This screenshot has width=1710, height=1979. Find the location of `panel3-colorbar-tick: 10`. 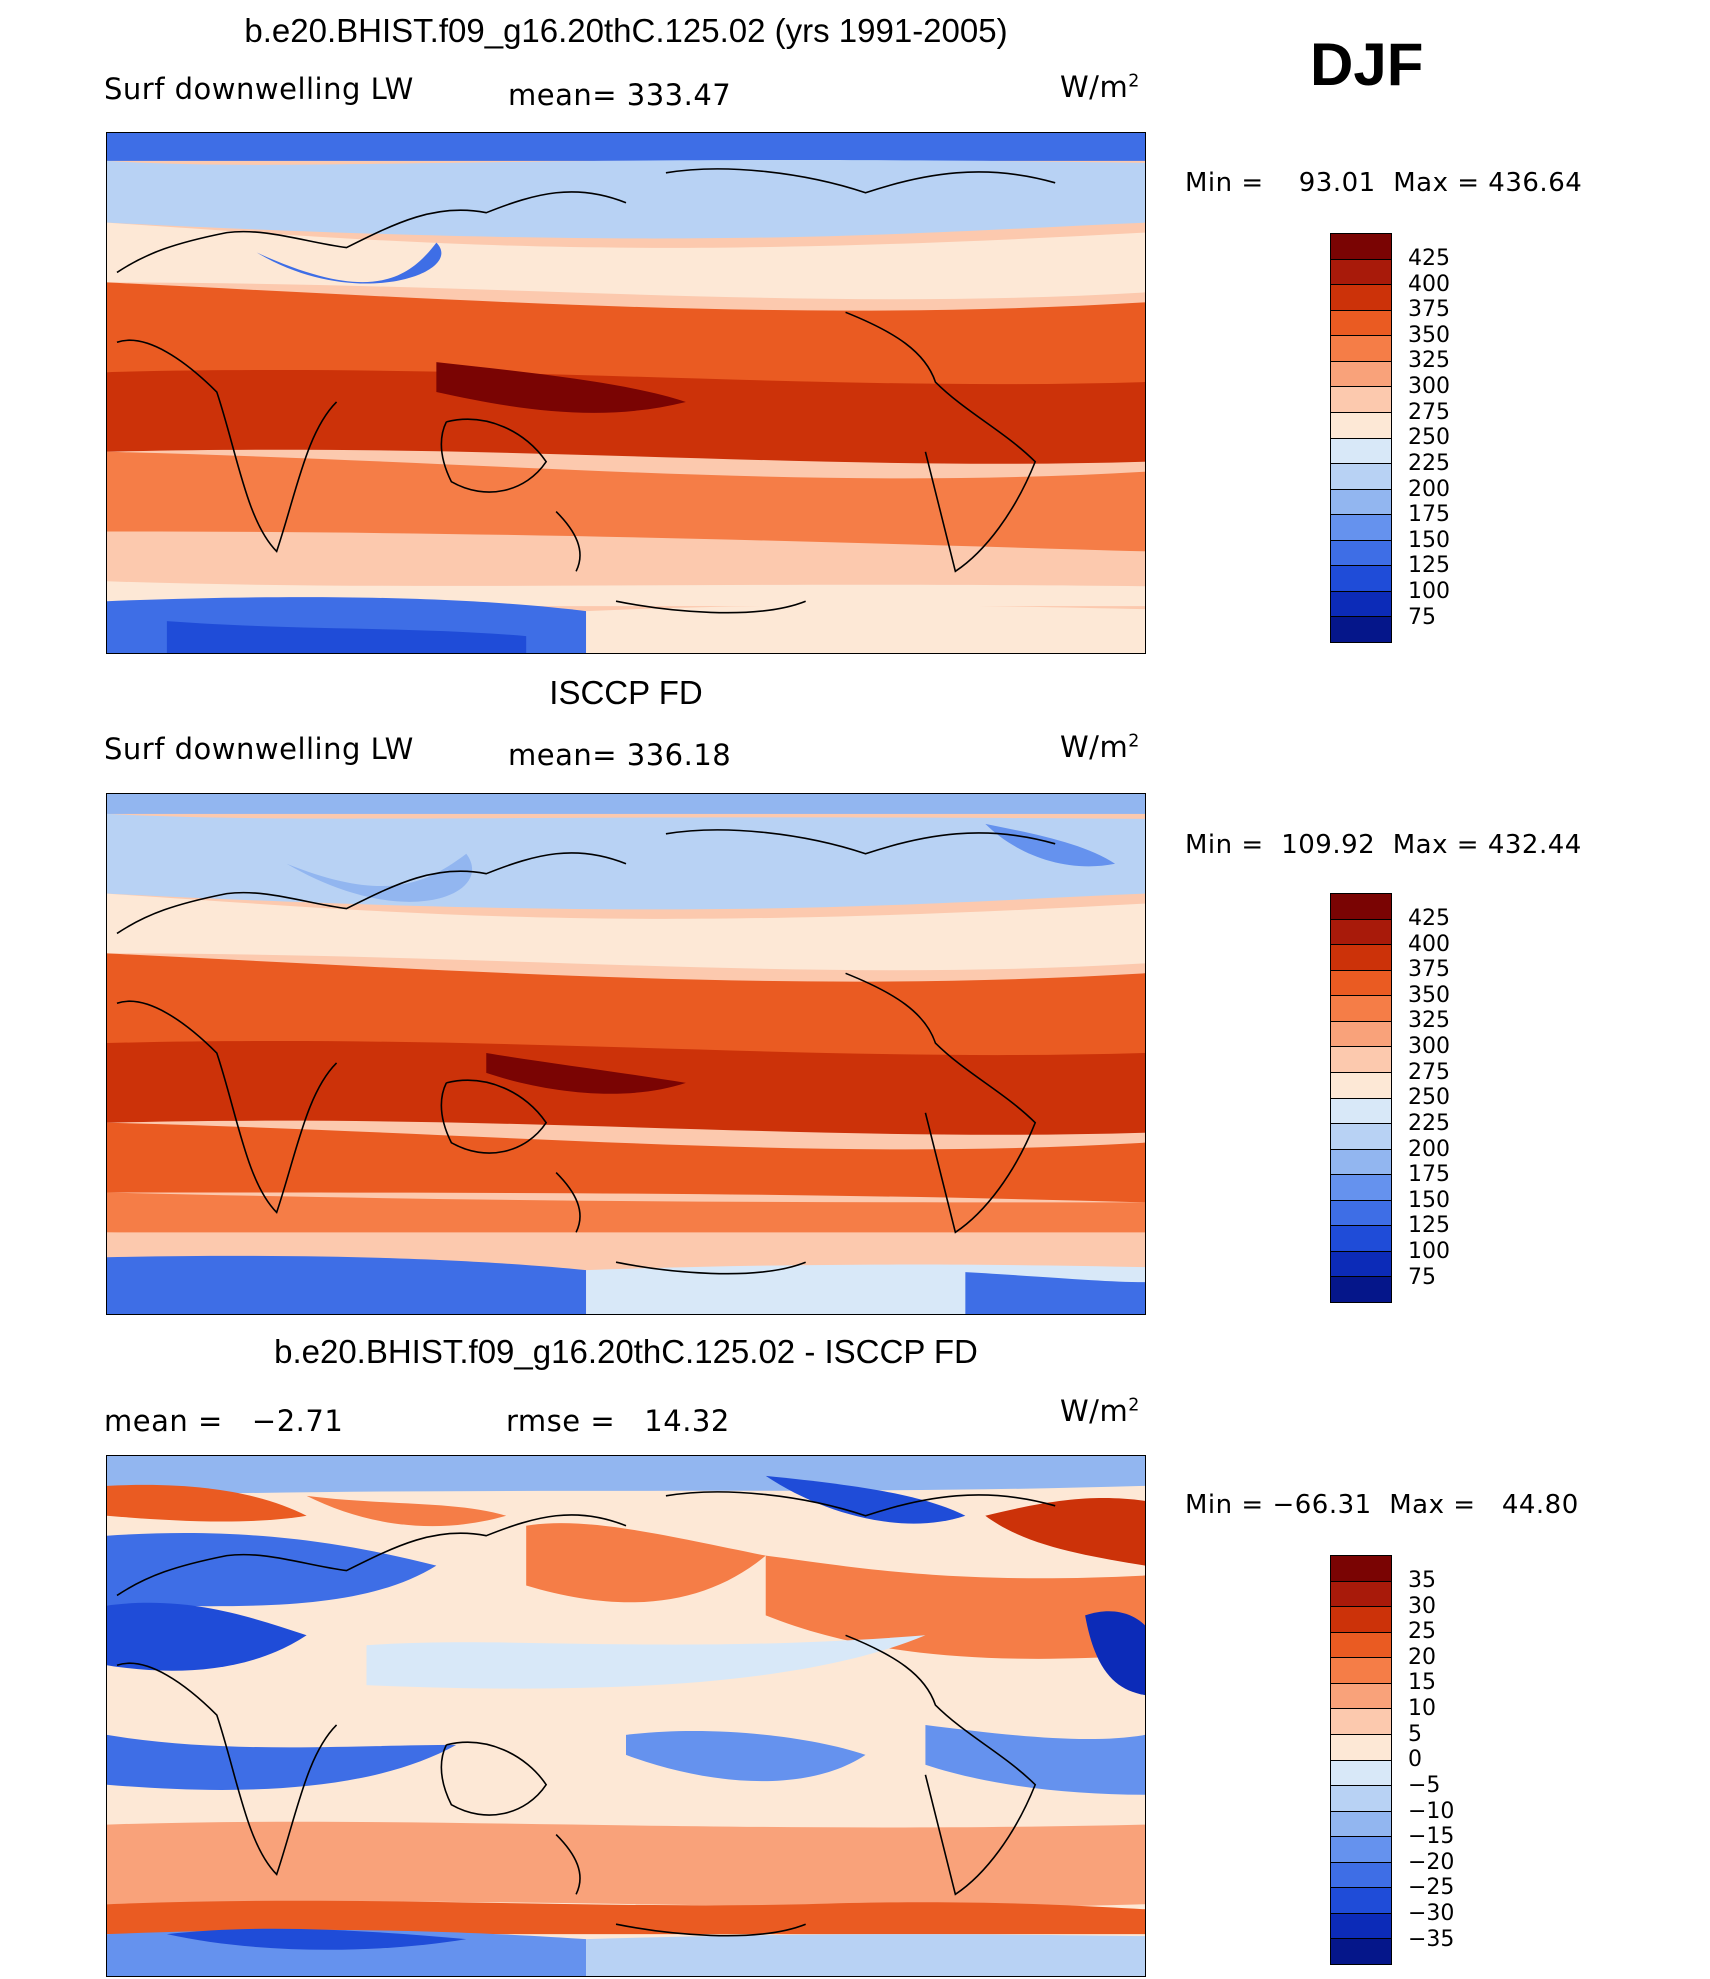

panel3-colorbar-tick: 10 is located at coordinates (1422, 1708).